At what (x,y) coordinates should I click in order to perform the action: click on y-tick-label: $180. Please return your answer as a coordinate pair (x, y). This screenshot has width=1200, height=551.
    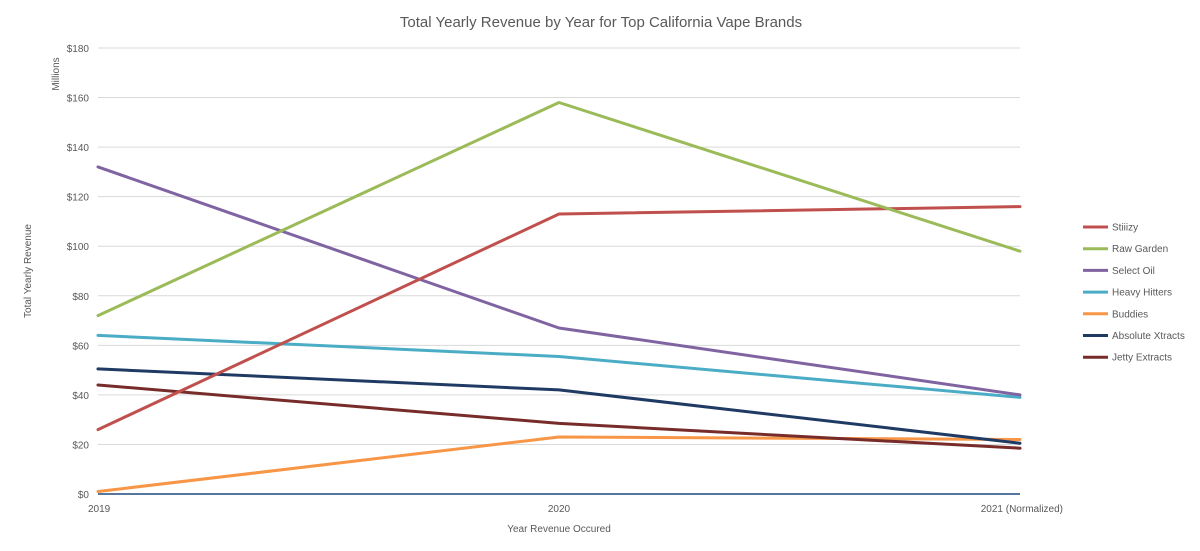
    Looking at the image, I should click on (78, 49).